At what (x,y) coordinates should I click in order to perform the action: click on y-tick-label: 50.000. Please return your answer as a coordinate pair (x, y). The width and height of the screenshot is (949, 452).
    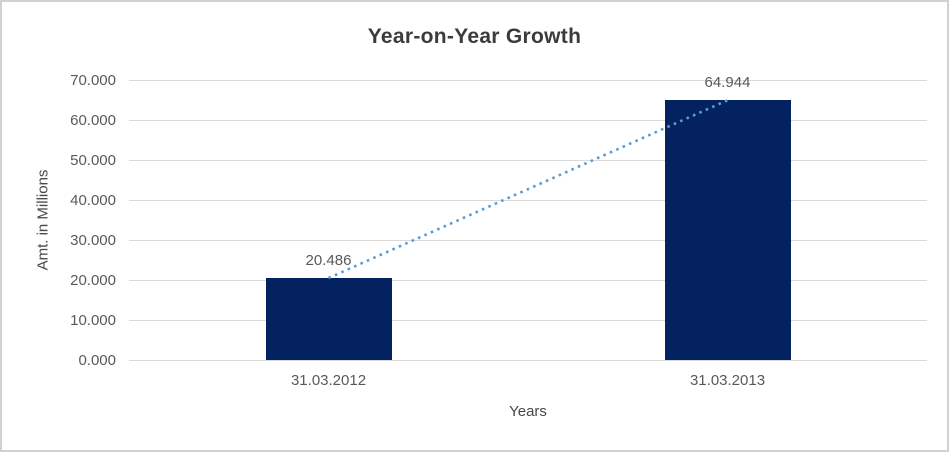
    Looking at the image, I should click on (93, 160).